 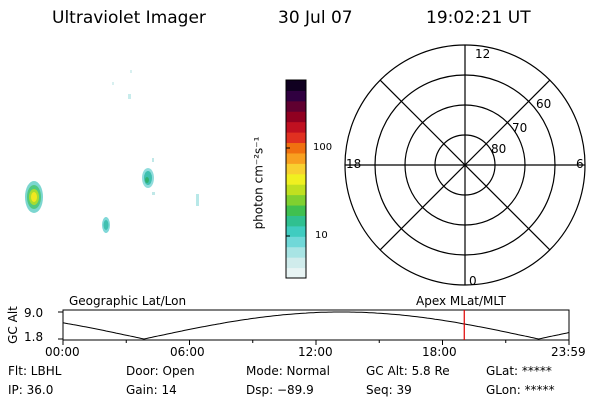 I want to click on colorbar-frame, so click(x=296, y=179).